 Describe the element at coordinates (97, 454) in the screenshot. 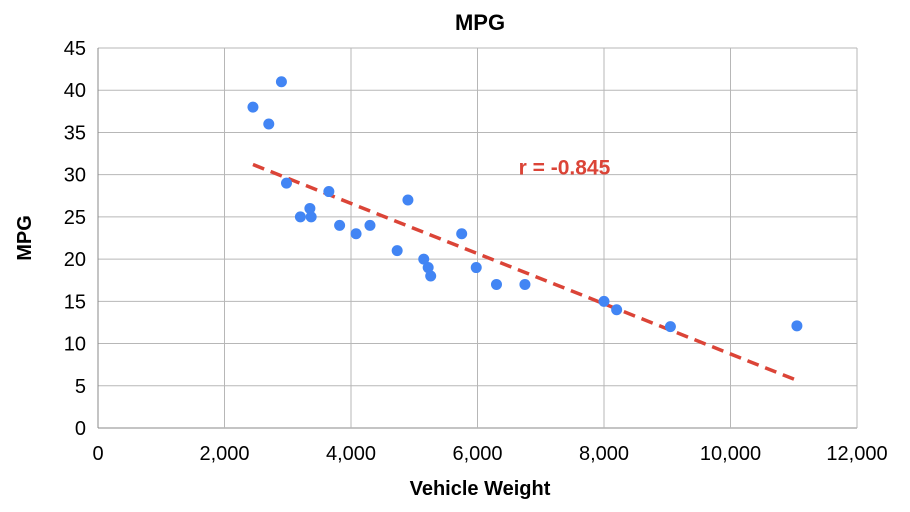

I see `x-tick-label: 0` at that location.